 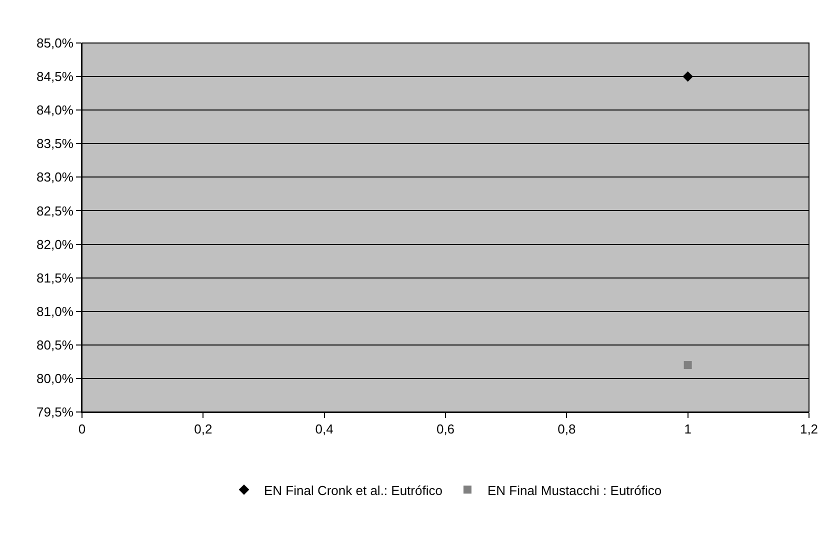 What do you see at coordinates (574, 490) in the screenshot?
I see `legend-label: EN Final Mustacchi : Eutrófico` at bounding box center [574, 490].